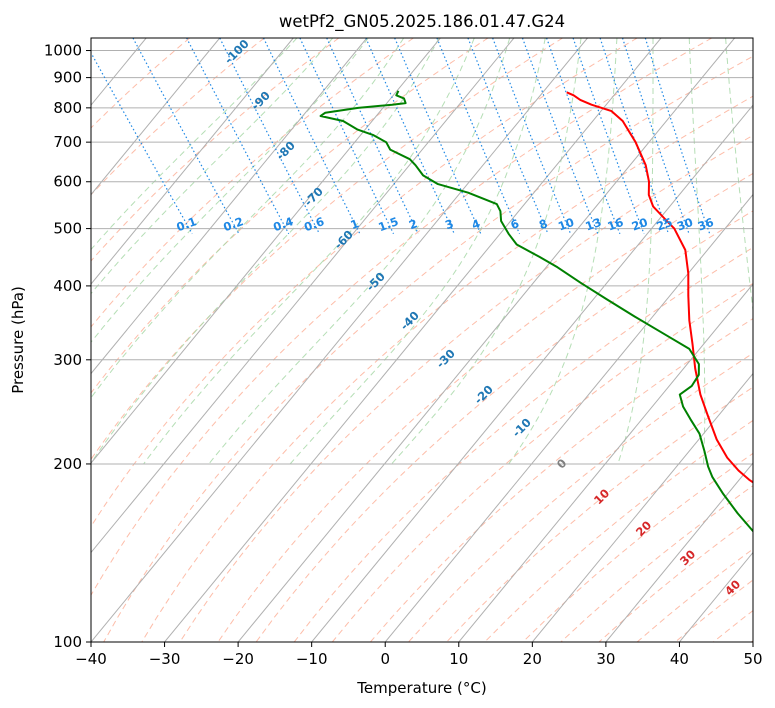 The image size is (775, 708). What do you see at coordinates (679, 659) in the screenshot?
I see `x-tick-label: 40` at bounding box center [679, 659].